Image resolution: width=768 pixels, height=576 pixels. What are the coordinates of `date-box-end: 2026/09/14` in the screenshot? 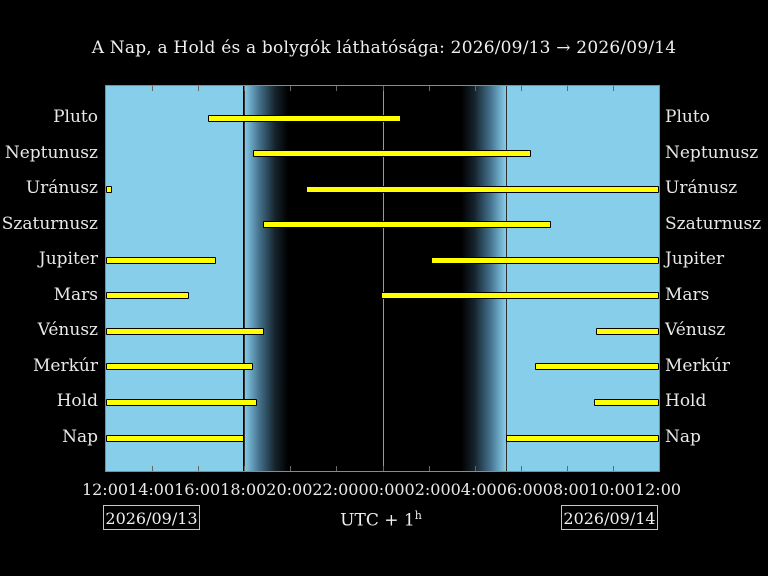 It's located at (609, 517).